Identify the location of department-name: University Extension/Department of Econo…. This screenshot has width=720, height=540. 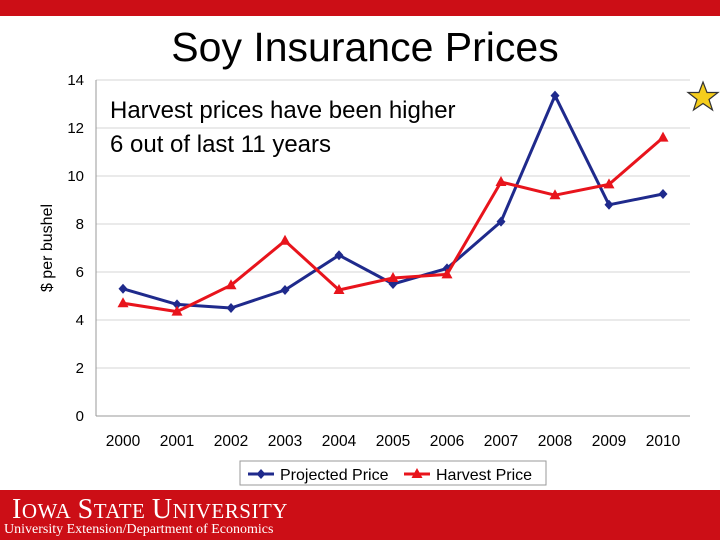
(139, 529).